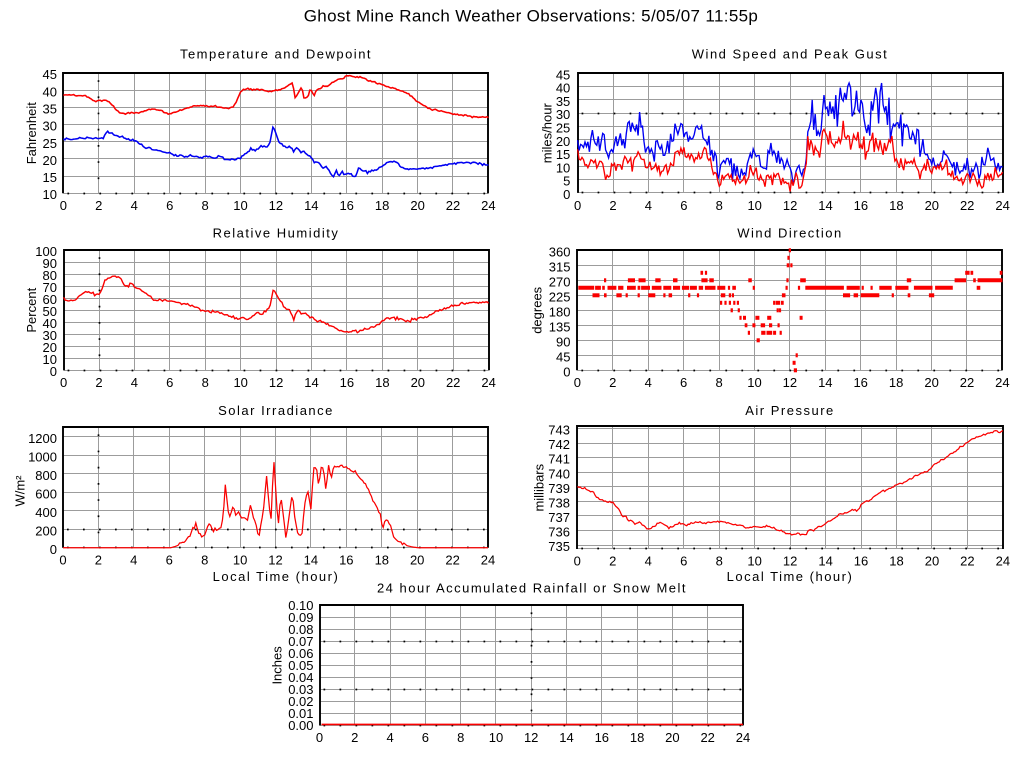 The width and height of the screenshot is (1024, 768). I want to click on svg-text: millibars, so click(539, 487).